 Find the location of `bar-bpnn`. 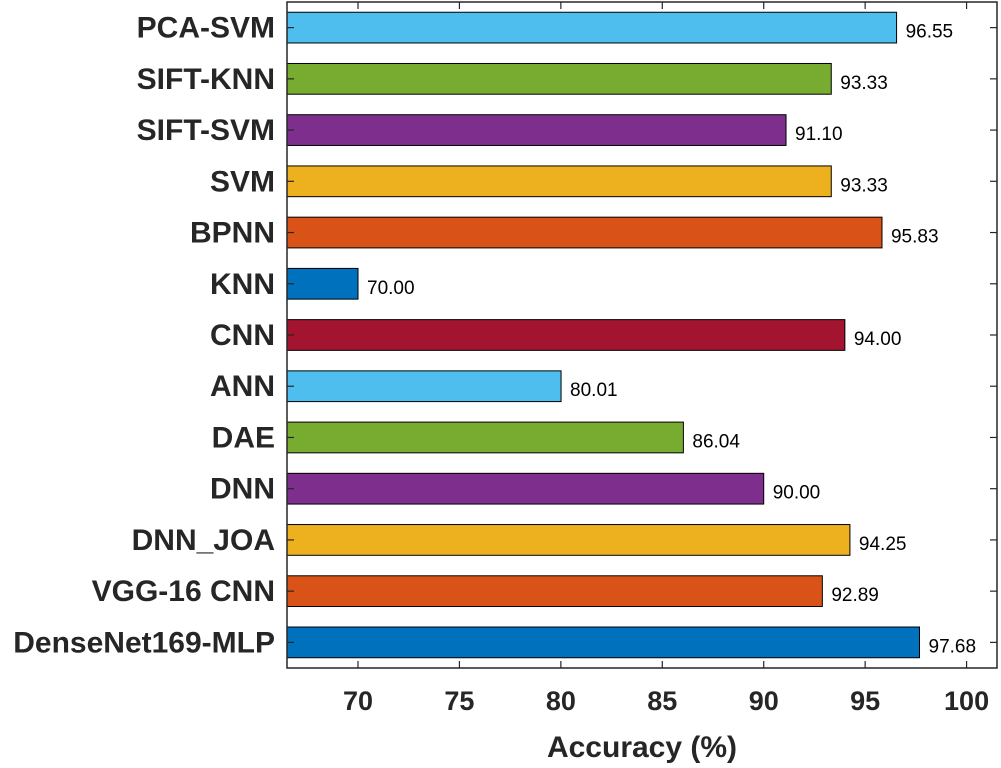

bar-bpnn is located at coordinates (584, 232).